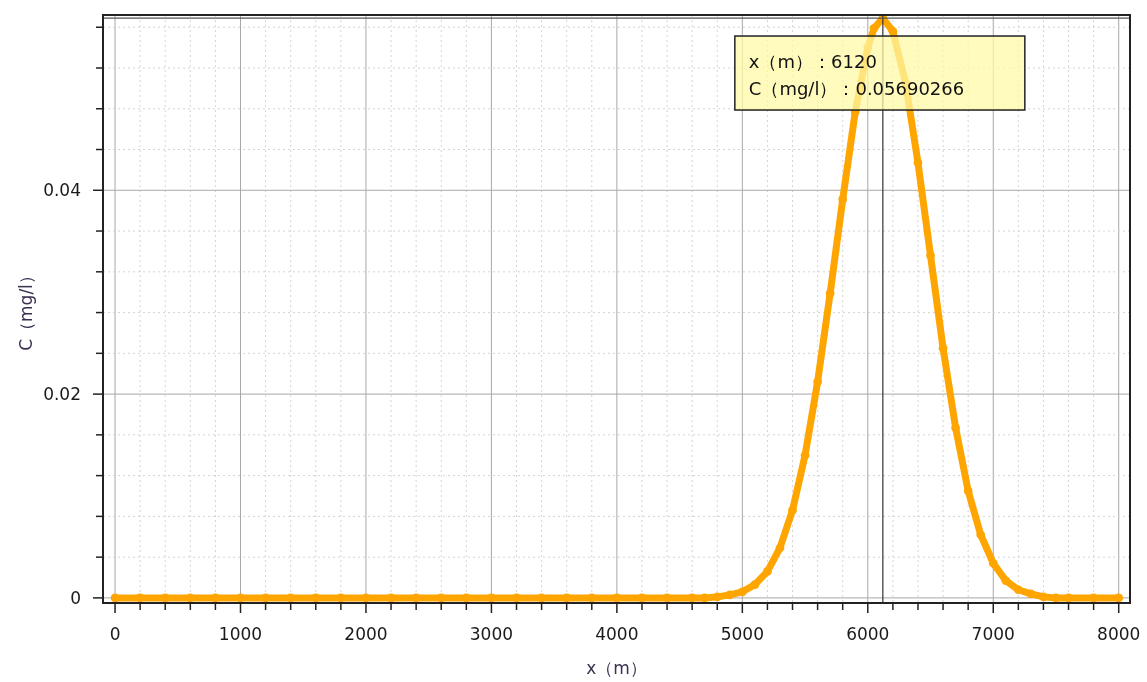 The height and width of the screenshot is (682, 1147). I want to click on y-axis-title: C（mg/l）, so click(26, 309).